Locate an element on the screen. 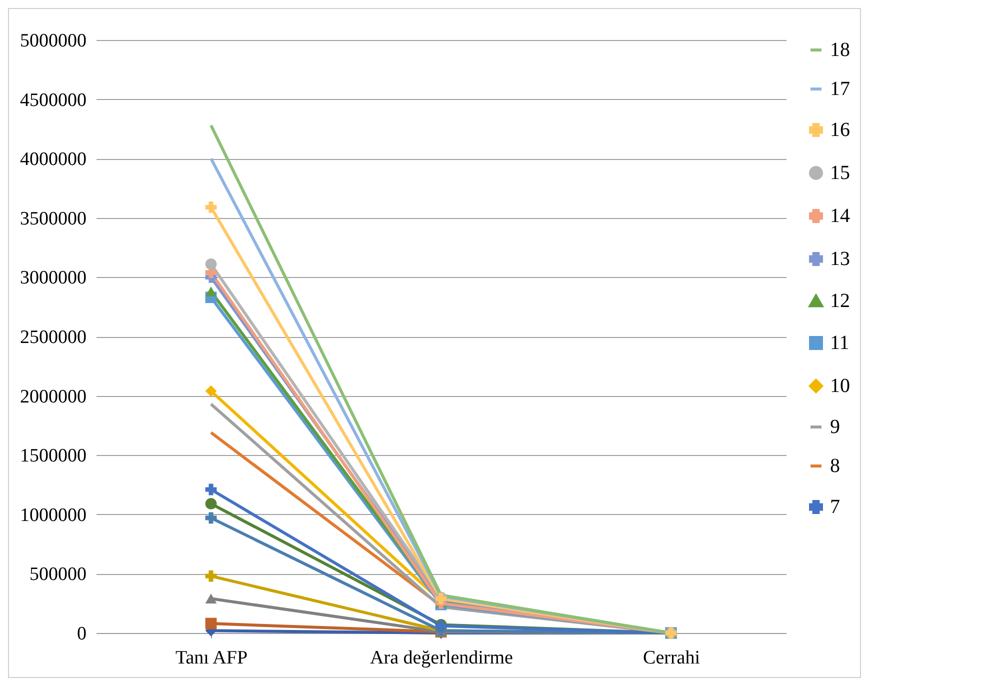 Image resolution: width=998 pixels, height=689 pixels. legend-label: 8 is located at coordinates (835, 466).